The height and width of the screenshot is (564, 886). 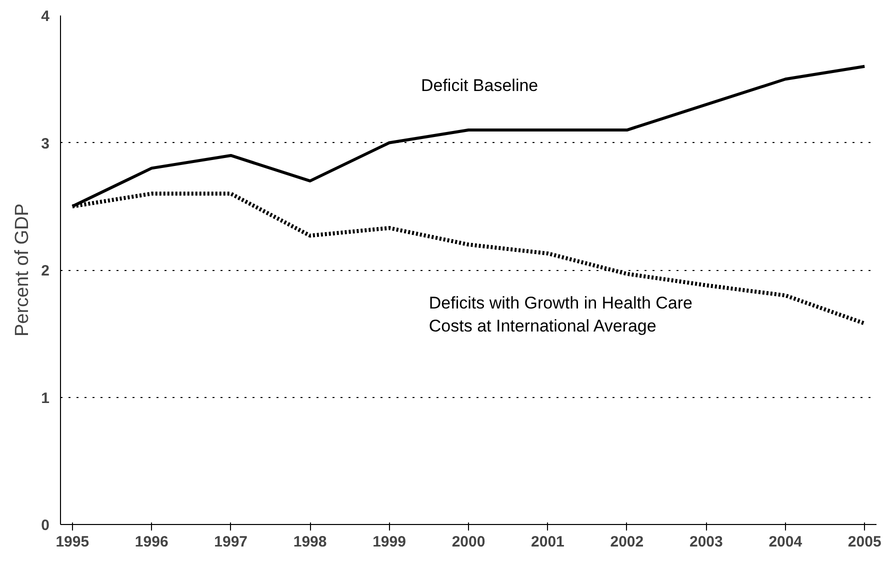 I want to click on x-tick-label: 1998, so click(x=310, y=542).